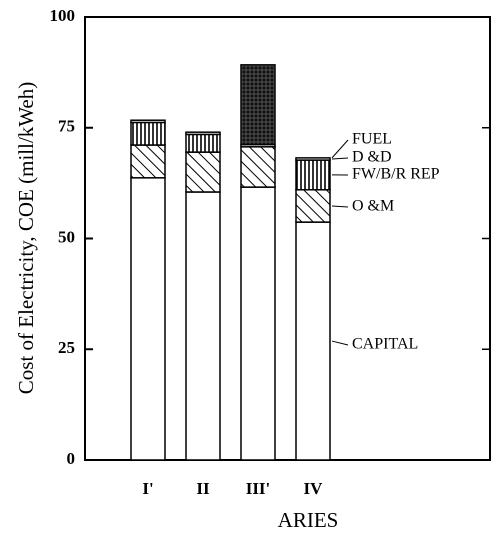 The image size is (493, 537). I want to click on x-tick-label: II, so click(203, 488).